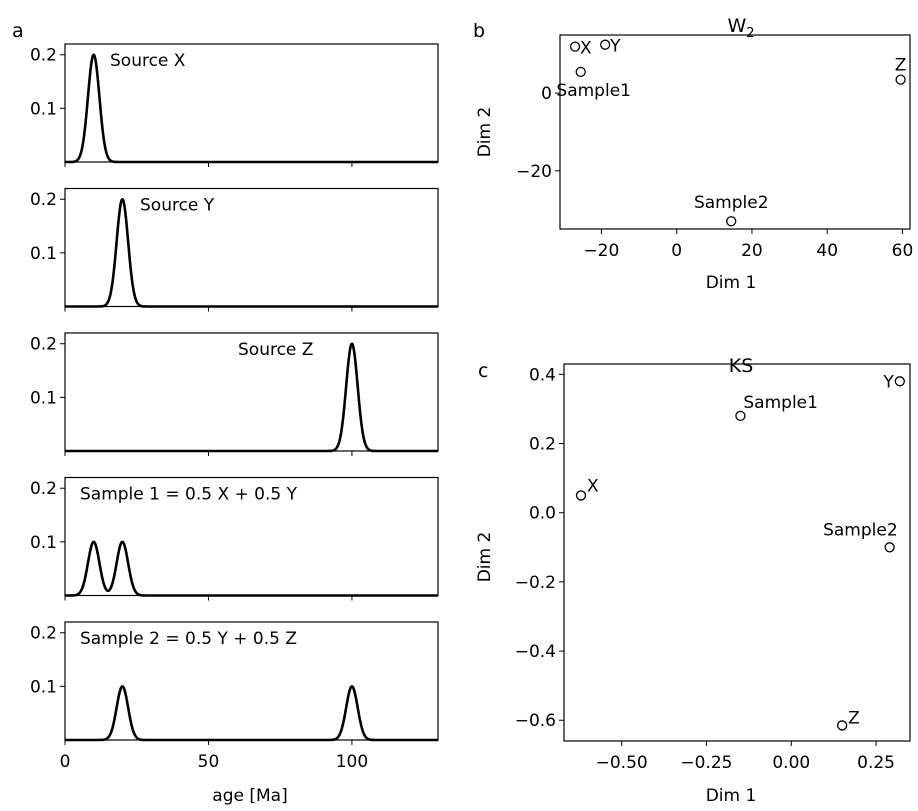 The image size is (918, 811). Describe the element at coordinates (534, 172) in the screenshot. I see `y-tick-label: −20` at that location.